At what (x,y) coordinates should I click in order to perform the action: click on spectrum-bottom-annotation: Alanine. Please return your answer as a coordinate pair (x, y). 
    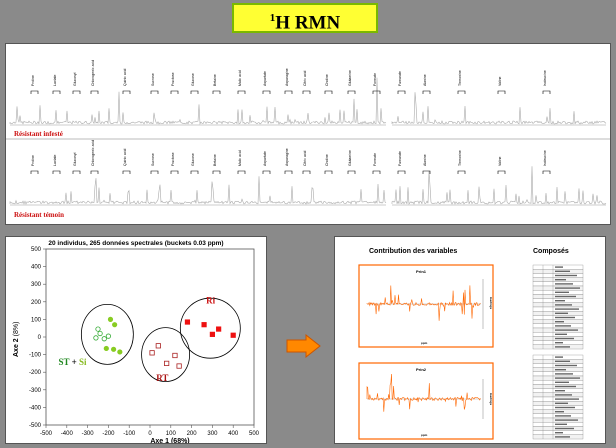
    Looking at the image, I should click on (425, 160).